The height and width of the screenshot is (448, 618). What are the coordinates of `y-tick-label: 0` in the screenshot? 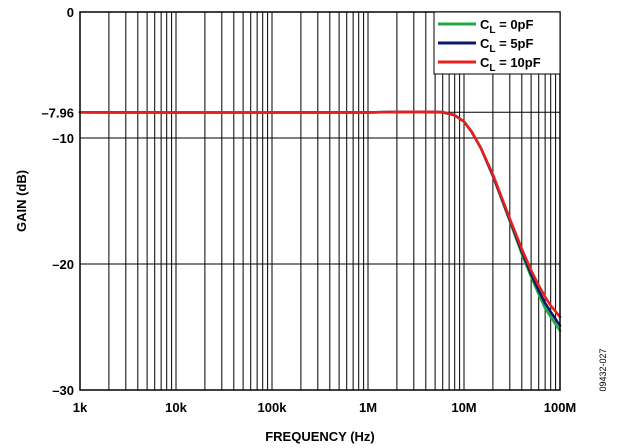 It's located at (70, 12).